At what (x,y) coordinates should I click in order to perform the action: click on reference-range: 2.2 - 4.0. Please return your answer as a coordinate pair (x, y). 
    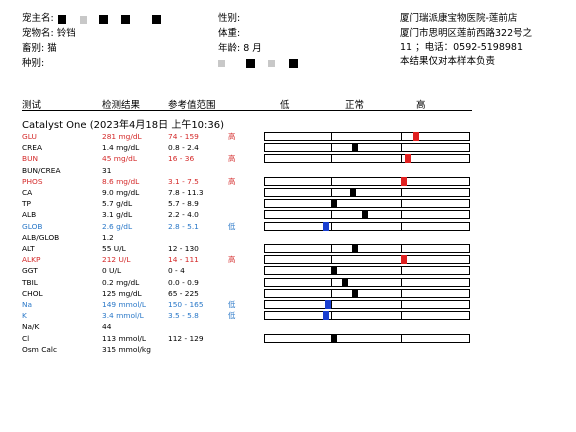
    Looking at the image, I should click on (183, 215).